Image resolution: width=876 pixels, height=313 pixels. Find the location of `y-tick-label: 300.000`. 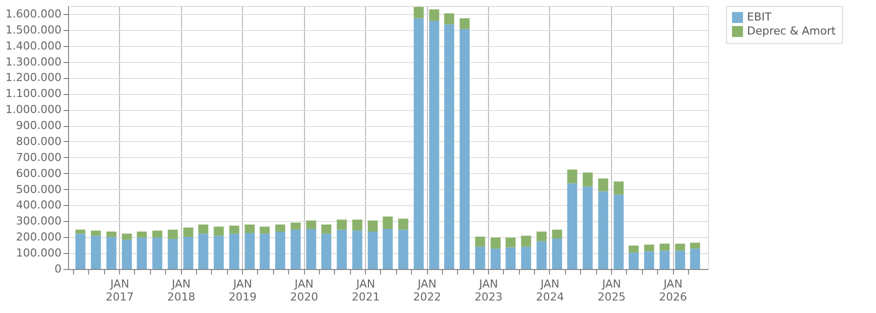

y-tick-label: 300.000 is located at coordinates (39, 221).